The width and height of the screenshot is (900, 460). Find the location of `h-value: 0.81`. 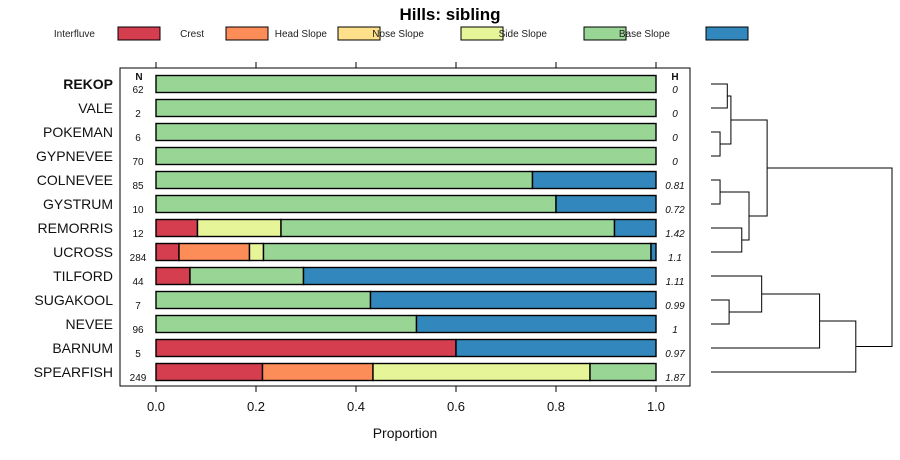

h-value: 0.81 is located at coordinates (674, 186).